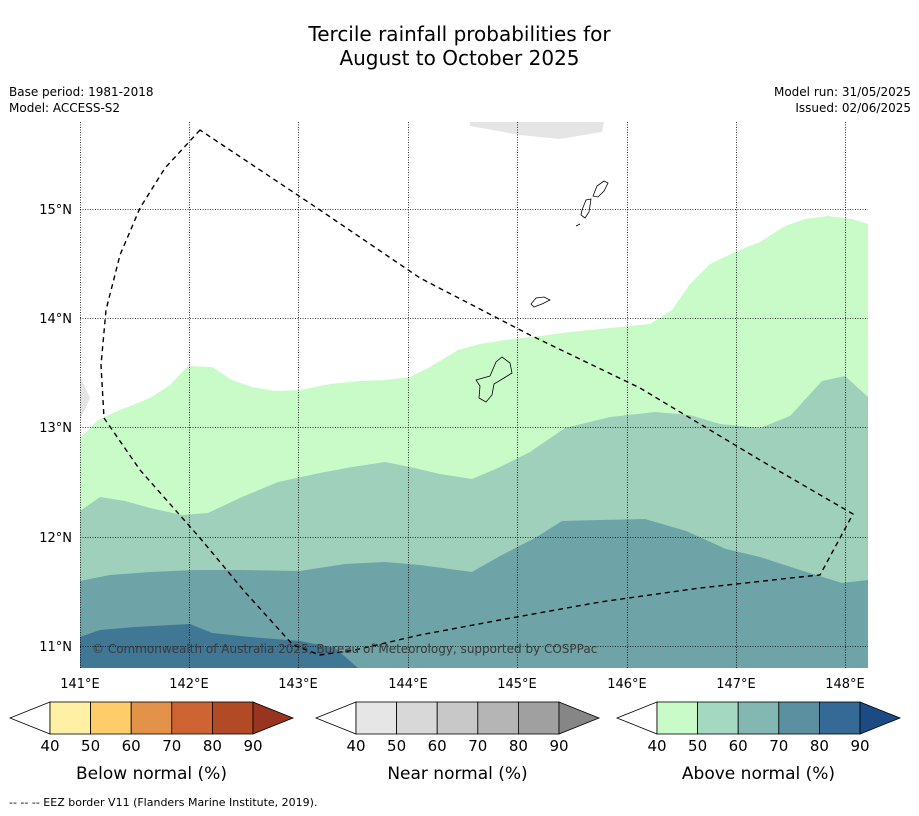  What do you see at coordinates (842, 92) in the screenshot?
I see `model-run: Model run: 31/05/2025` at bounding box center [842, 92].